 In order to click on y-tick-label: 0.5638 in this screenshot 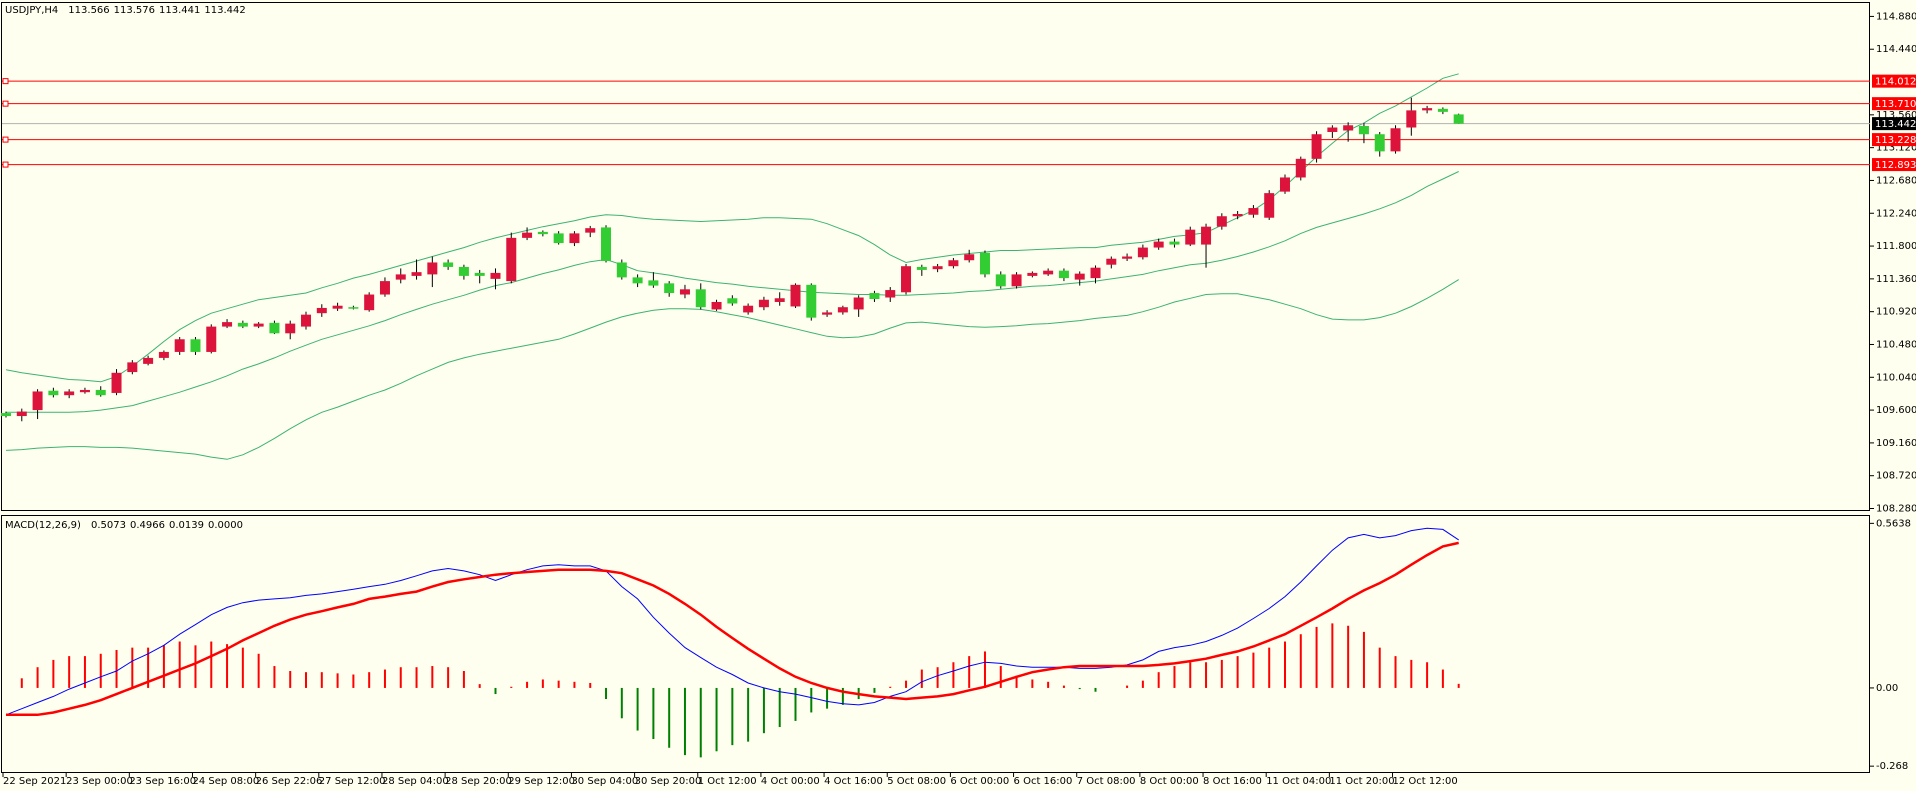, I will do `click(1893, 523)`.